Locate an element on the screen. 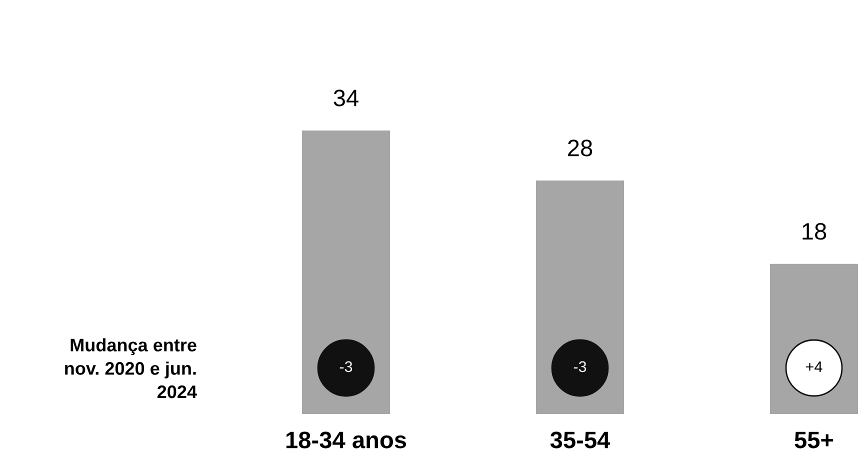  annotation: +4 is located at coordinates (814, 366).